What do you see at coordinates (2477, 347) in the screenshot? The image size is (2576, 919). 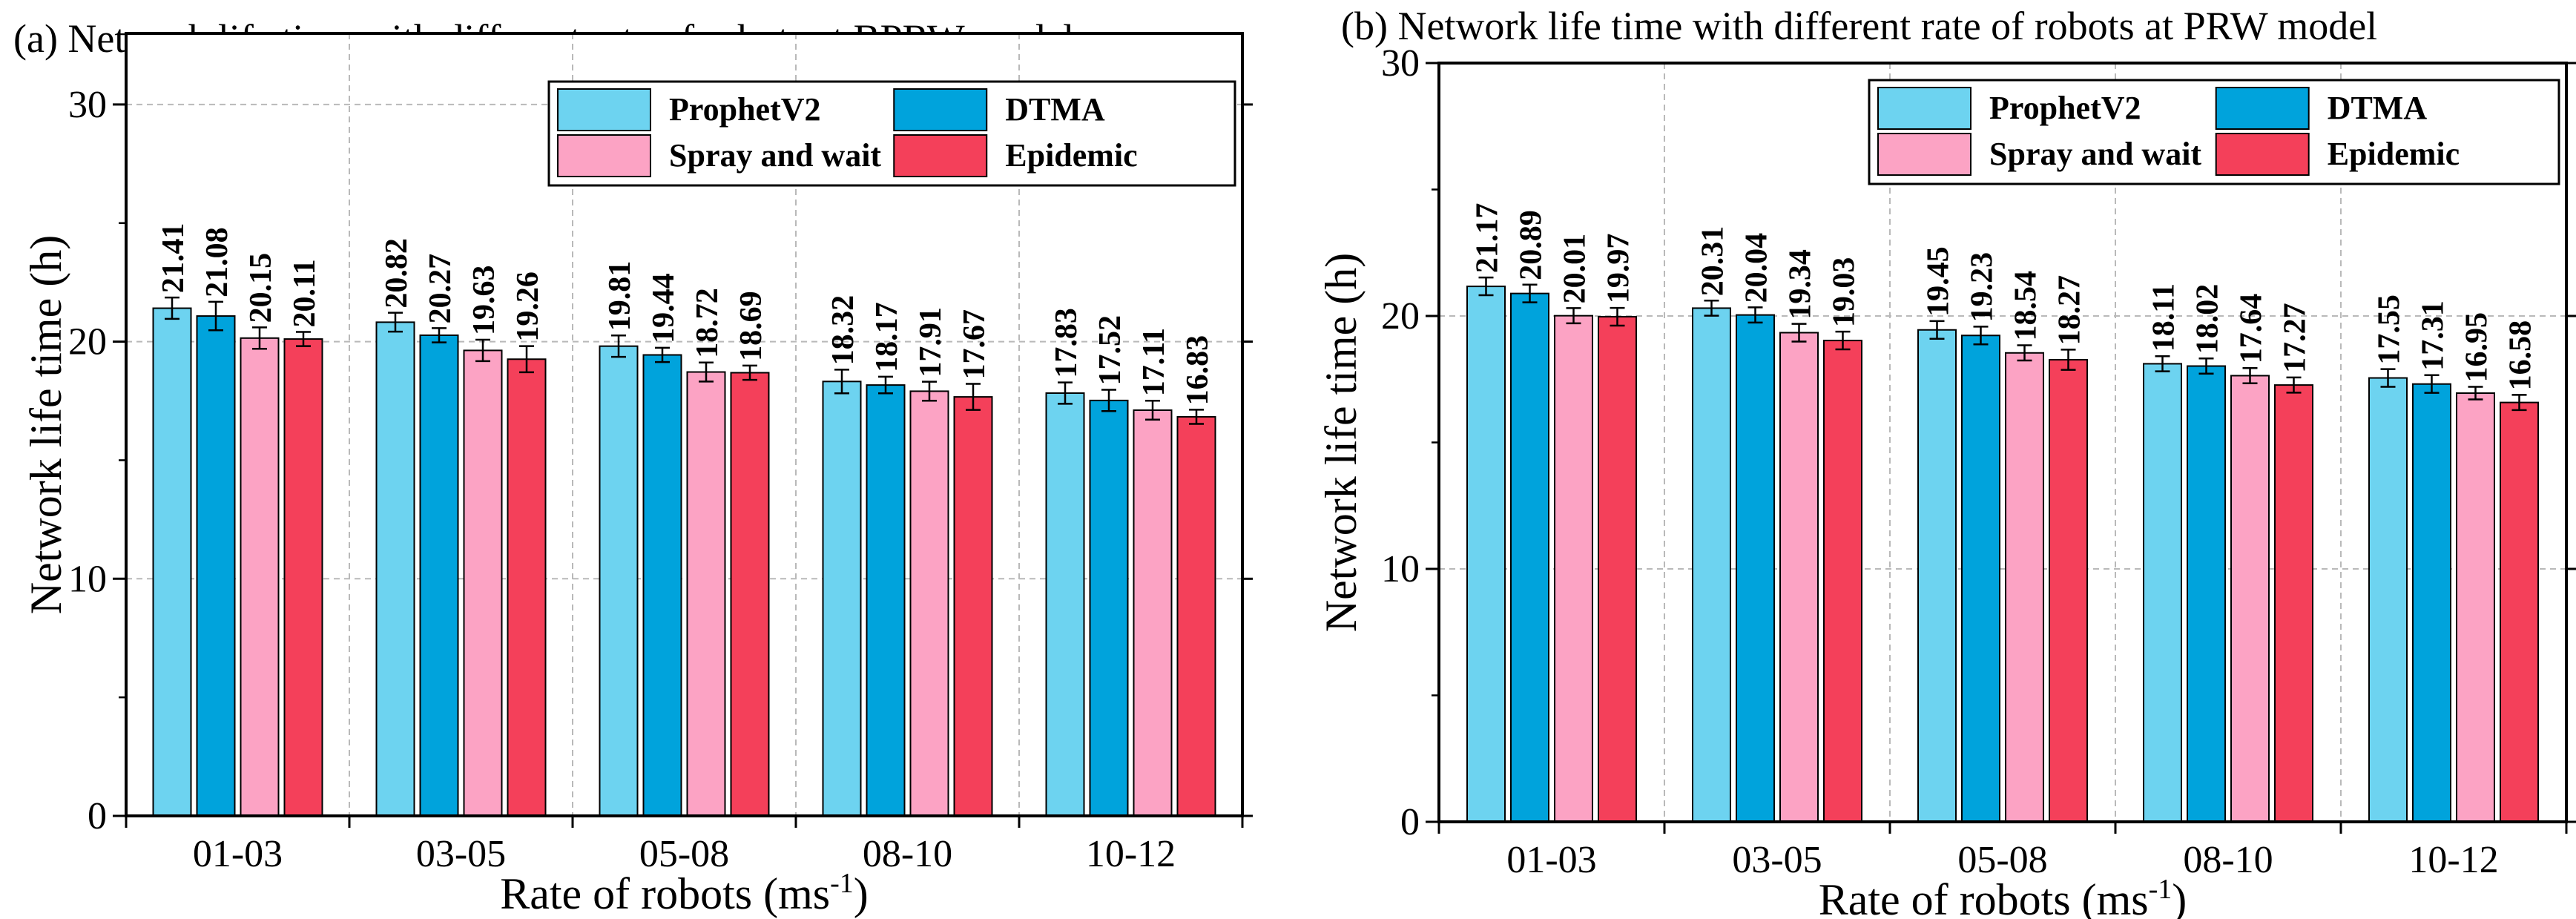 I see `value-label: 16.95` at bounding box center [2477, 347].